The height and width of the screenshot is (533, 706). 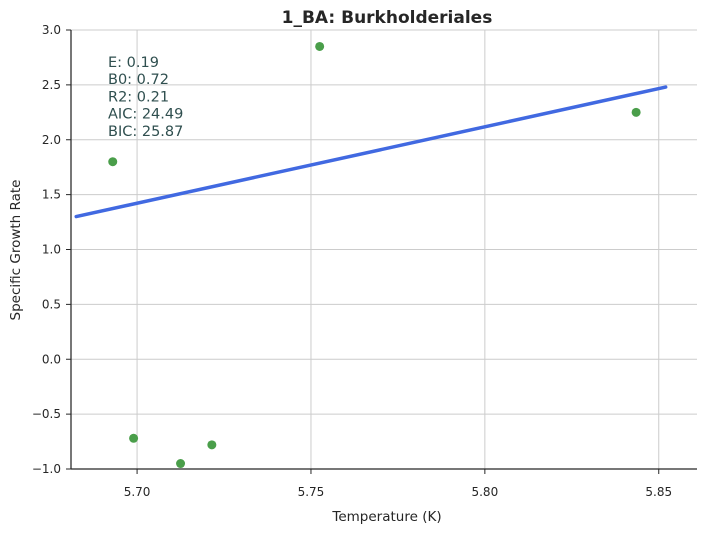 What do you see at coordinates (51, 85) in the screenshot?
I see `y-tick-label: 2.5` at bounding box center [51, 85].